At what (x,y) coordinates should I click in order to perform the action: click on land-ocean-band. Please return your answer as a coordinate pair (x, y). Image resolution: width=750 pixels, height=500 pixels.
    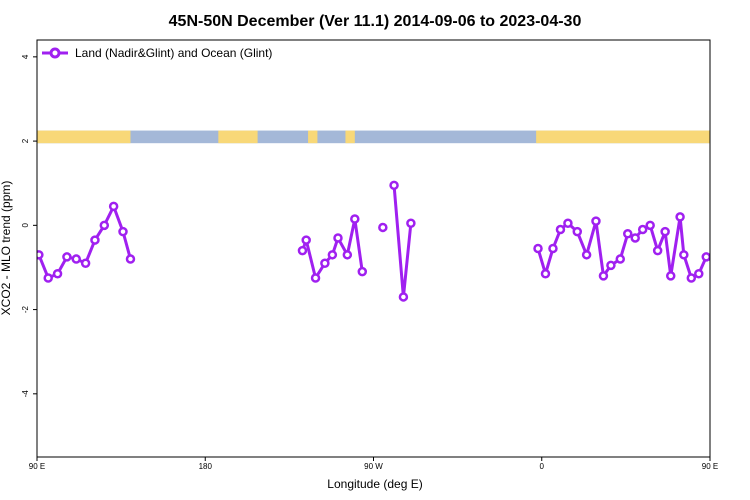
    Looking at the image, I should click on (373, 137).